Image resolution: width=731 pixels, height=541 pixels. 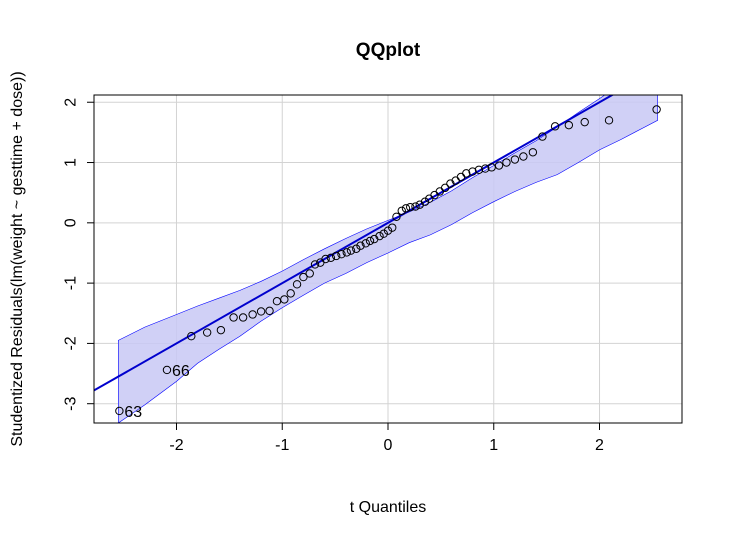 What do you see at coordinates (493, 445) in the screenshot?
I see `x-tick-label: 1` at bounding box center [493, 445].